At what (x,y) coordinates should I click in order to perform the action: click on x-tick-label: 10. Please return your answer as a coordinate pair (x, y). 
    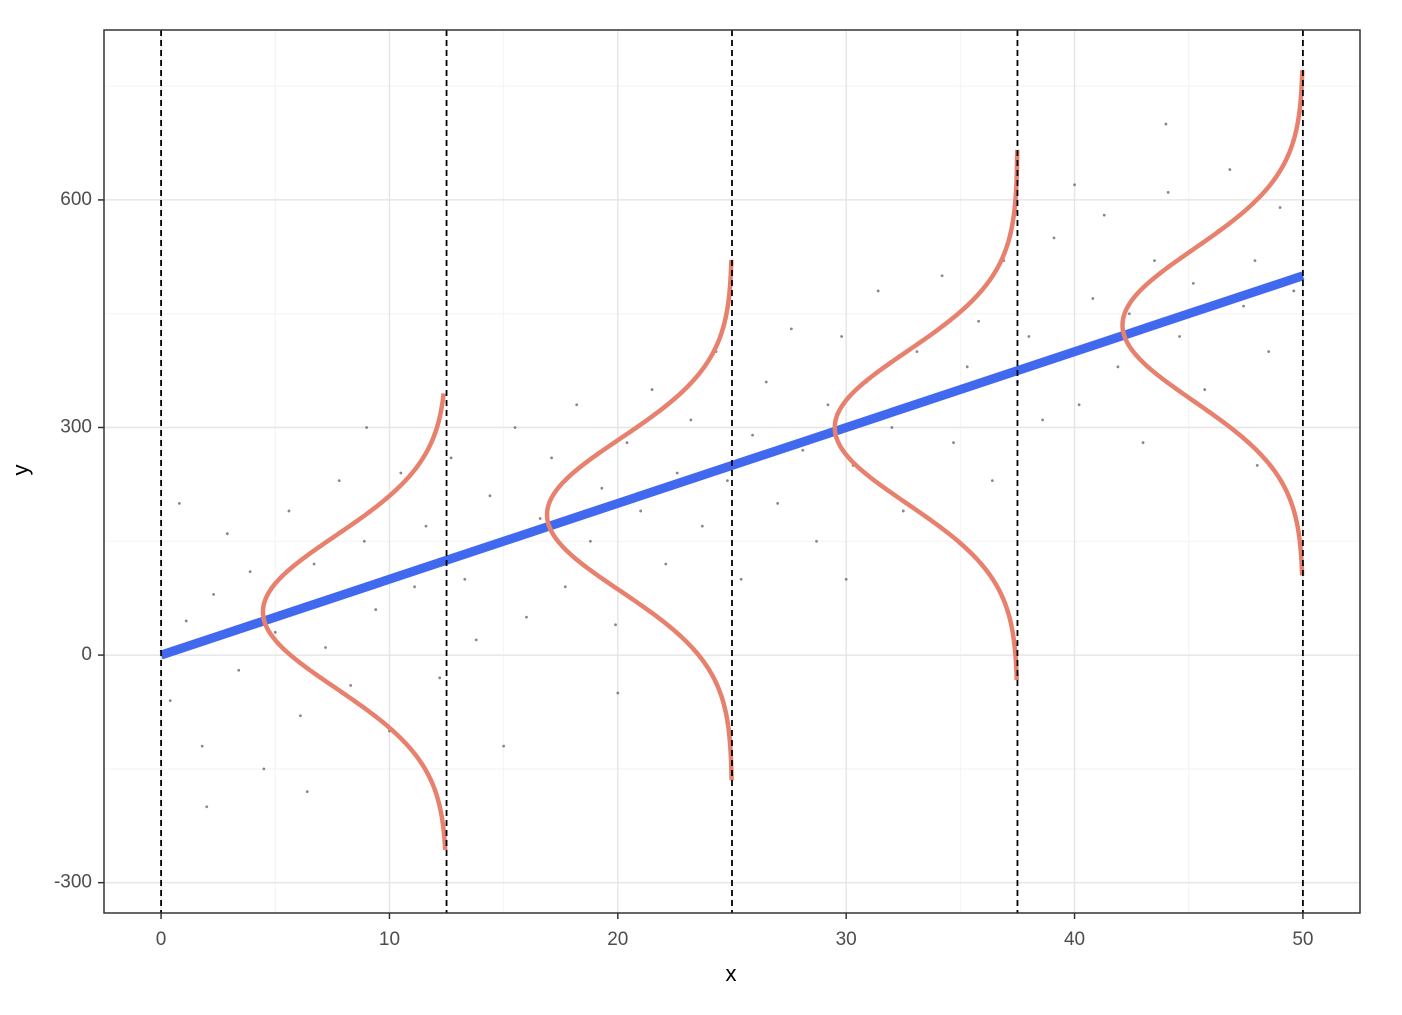
    Looking at the image, I should click on (389, 939).